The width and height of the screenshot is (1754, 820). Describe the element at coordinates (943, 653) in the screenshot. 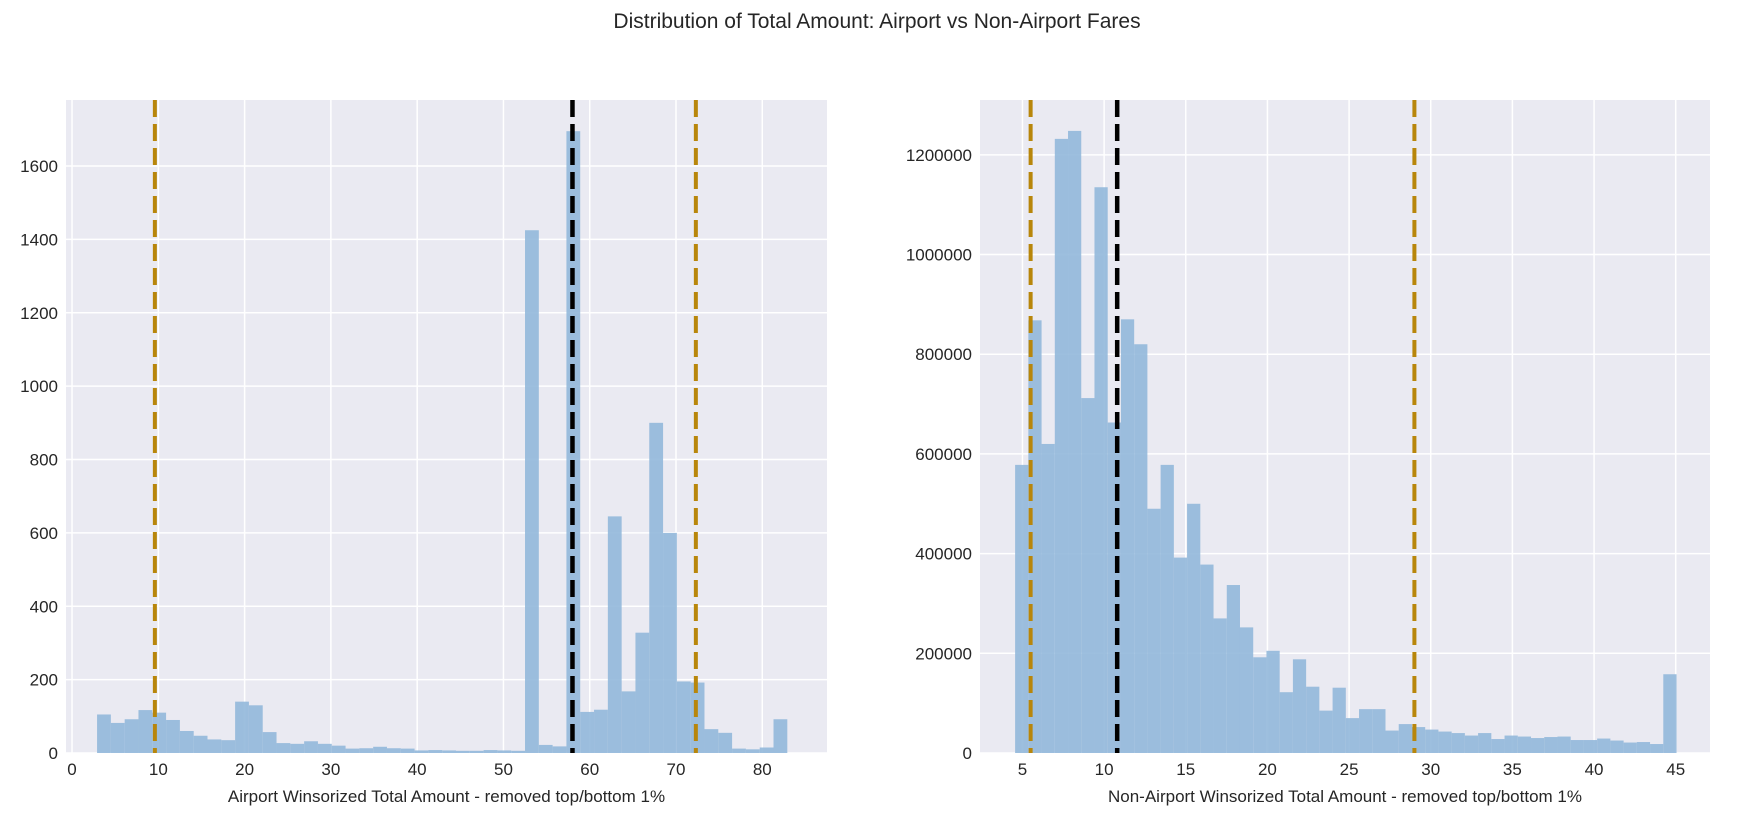

I see `chart2-y-tick-label: 200000` at that location.